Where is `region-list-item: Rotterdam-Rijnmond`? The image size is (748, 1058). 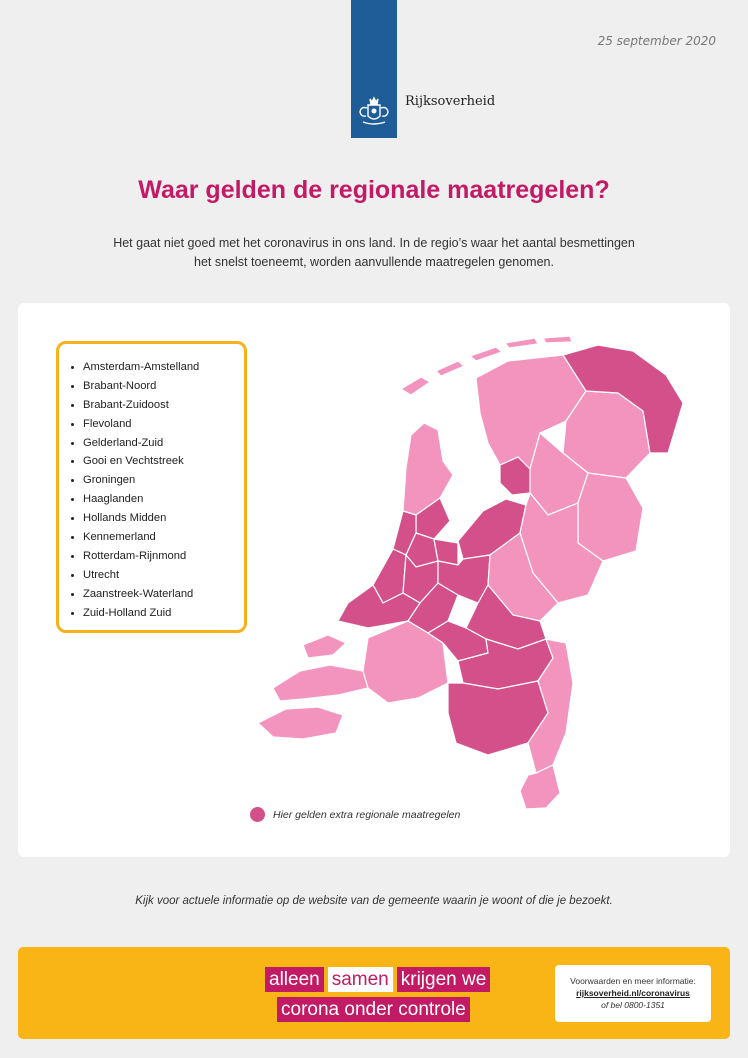
region-list-item: Rotterdam-Rijnmond is located at coordinates (156, 556).